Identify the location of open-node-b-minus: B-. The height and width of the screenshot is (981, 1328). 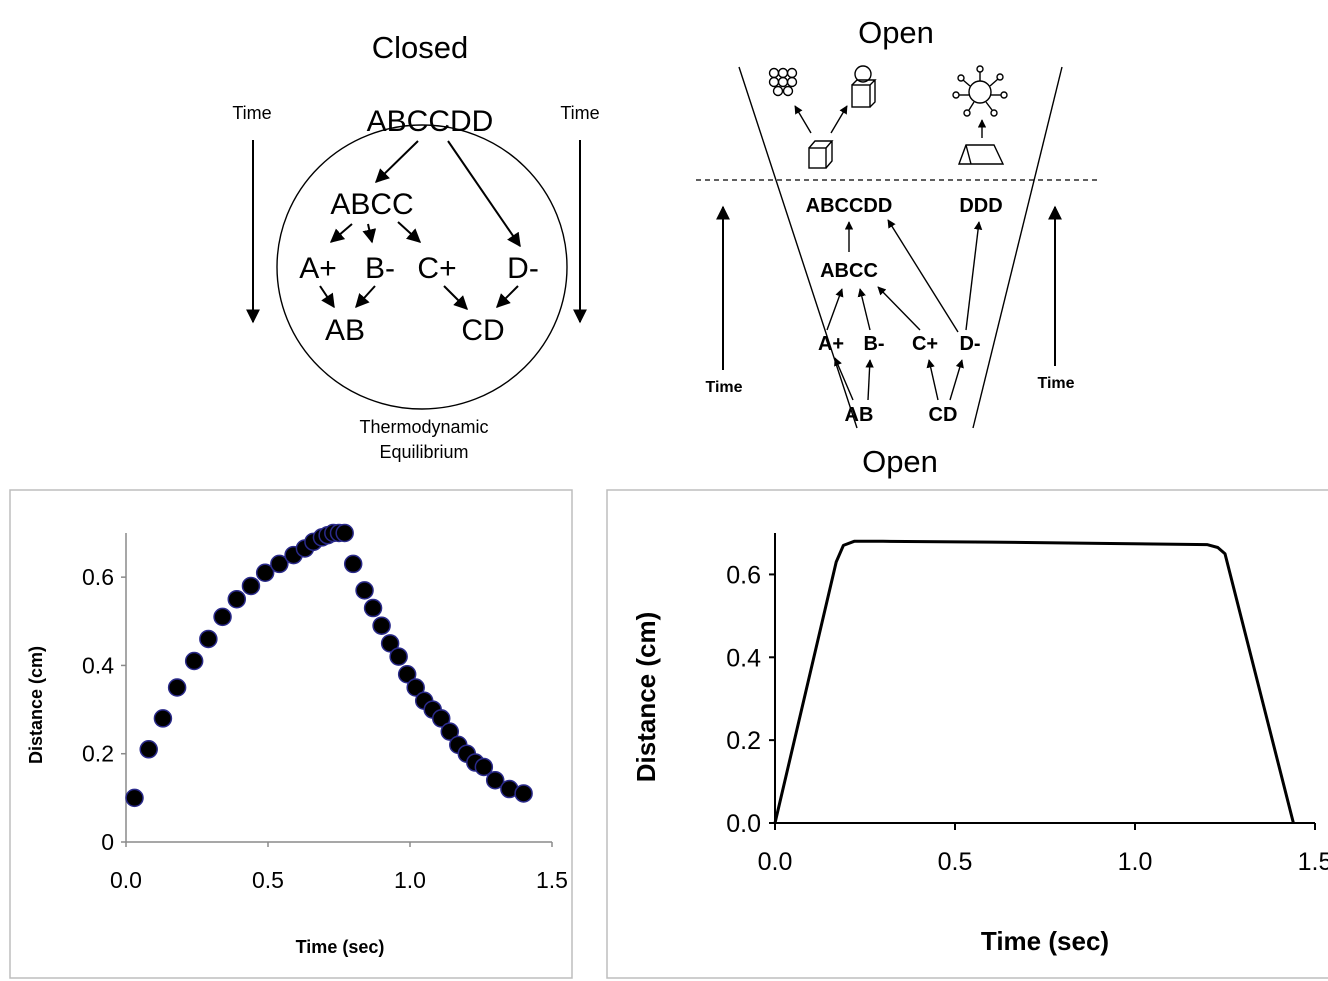
(873, 344).